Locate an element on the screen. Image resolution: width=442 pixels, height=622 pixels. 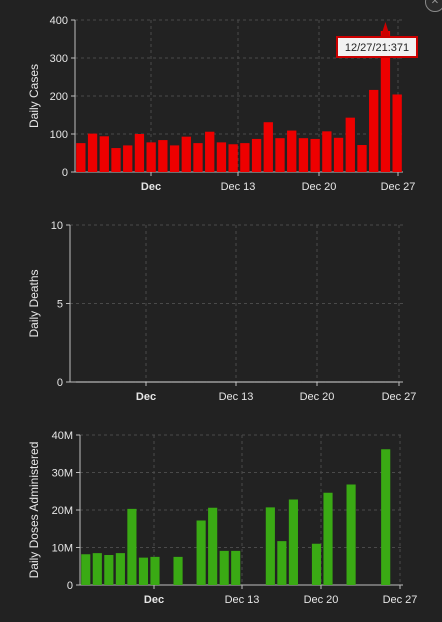
y-axis-label: Daily Deaths is located at coordinates (34, 303).